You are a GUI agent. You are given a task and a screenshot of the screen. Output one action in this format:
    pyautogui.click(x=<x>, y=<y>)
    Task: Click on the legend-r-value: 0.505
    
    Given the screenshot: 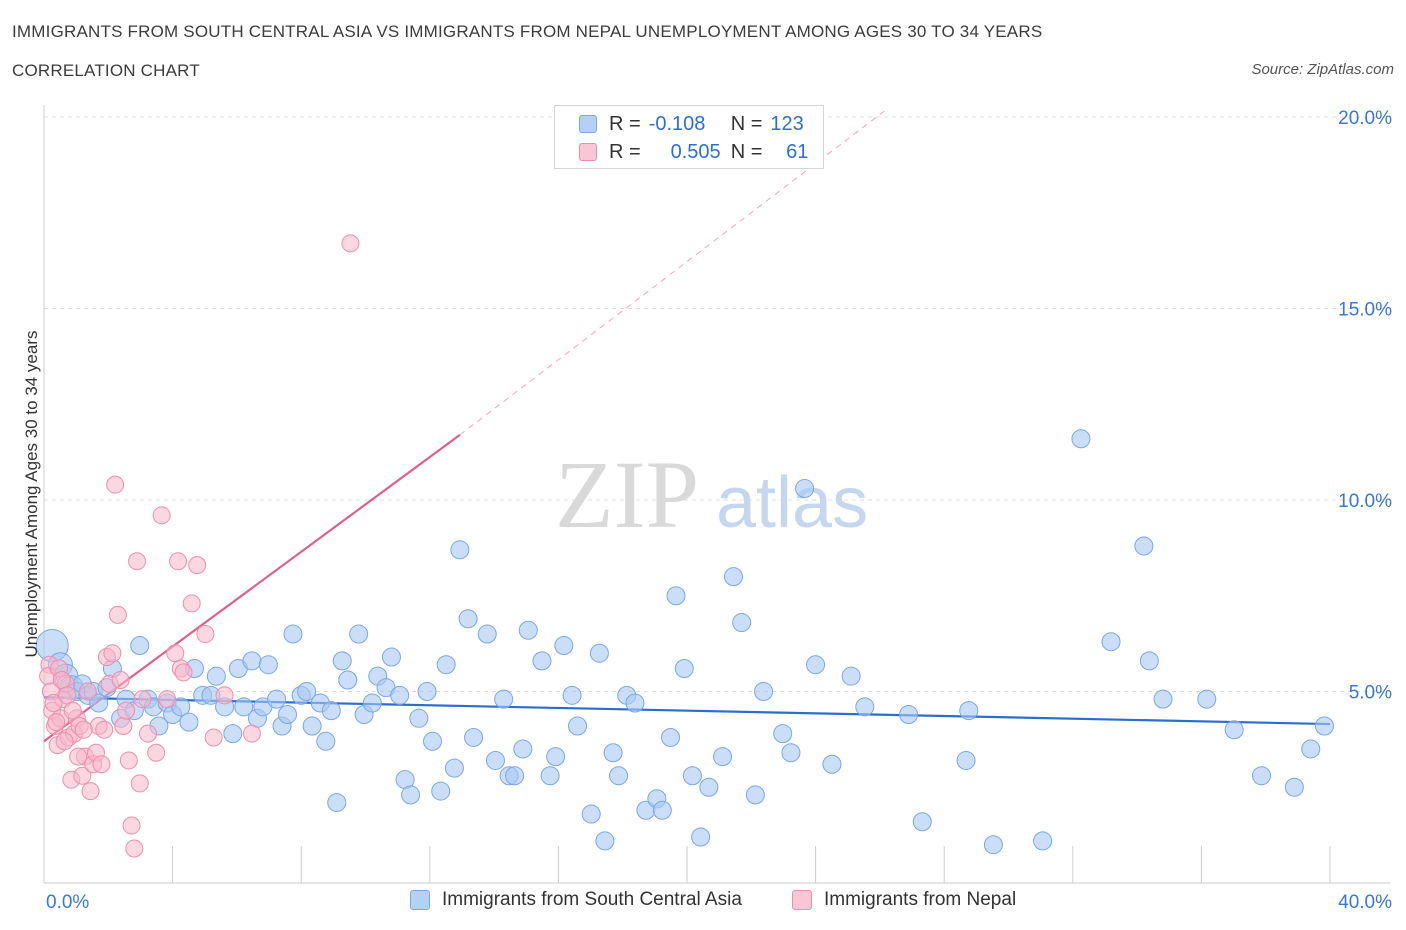 What is the action you would take?
    pyautogui.click(x=695, y=151)
    